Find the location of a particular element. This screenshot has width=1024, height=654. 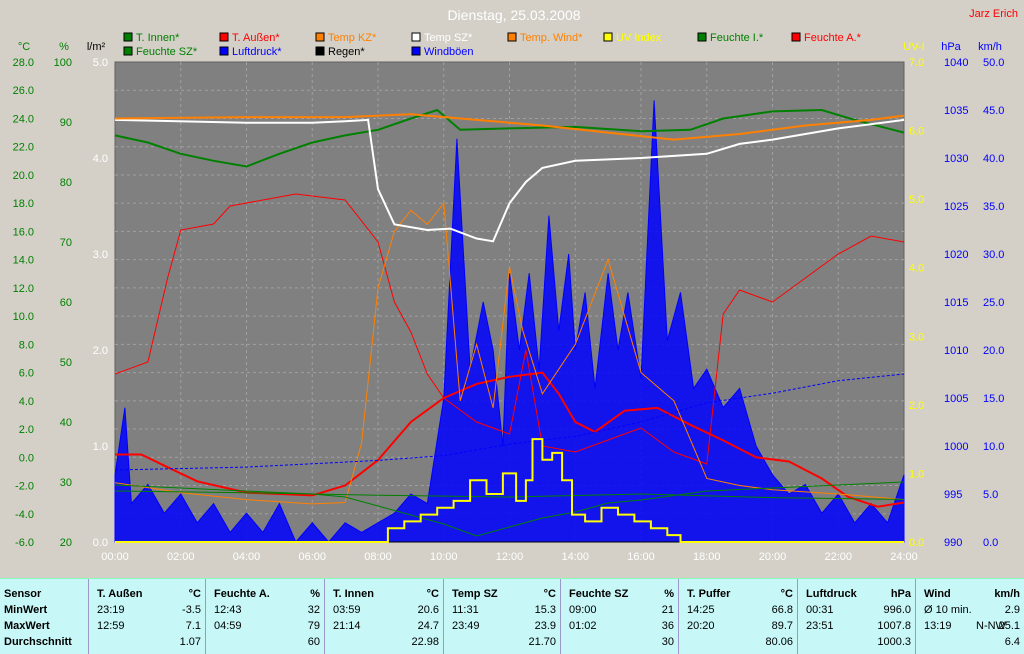

summary-cell-value: 21 is located at coordinates (667, 610).